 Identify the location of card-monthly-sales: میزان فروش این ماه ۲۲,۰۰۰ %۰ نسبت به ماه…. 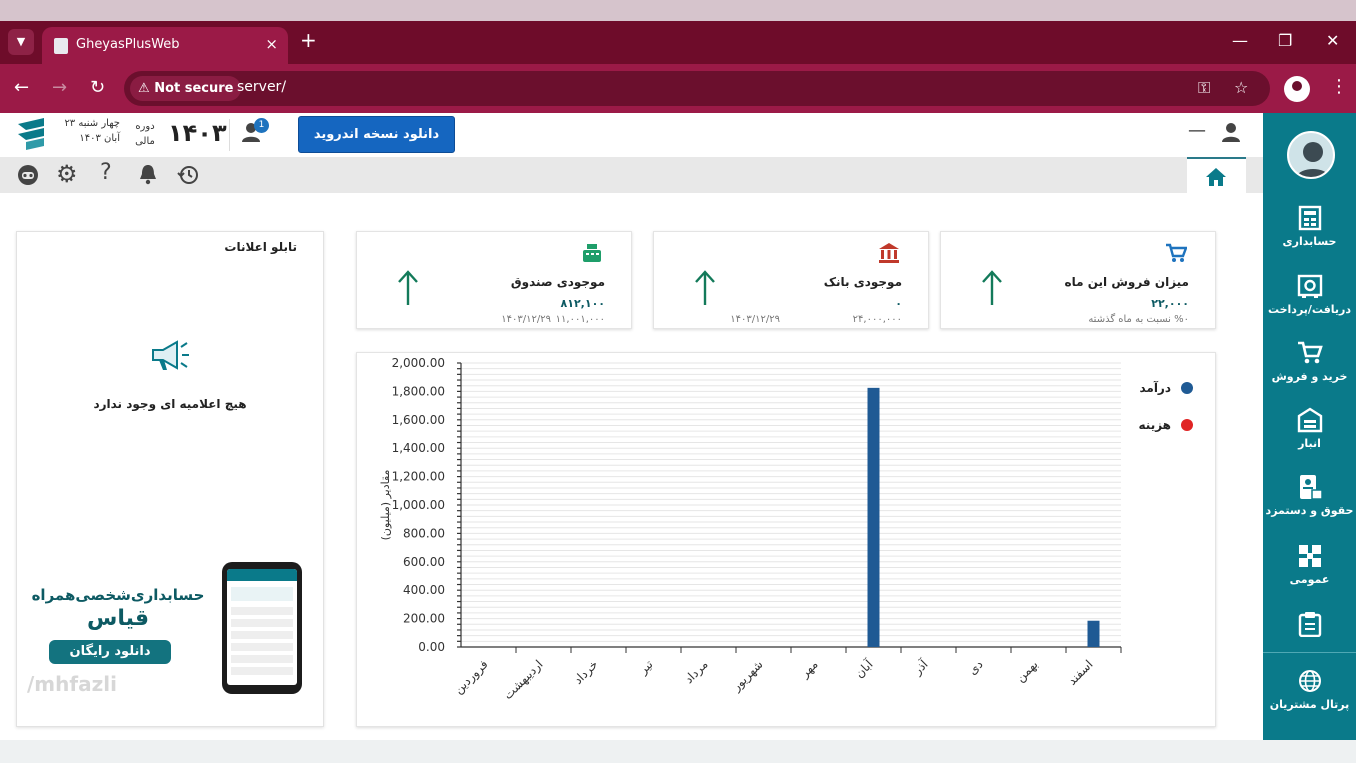
(1078, 280).